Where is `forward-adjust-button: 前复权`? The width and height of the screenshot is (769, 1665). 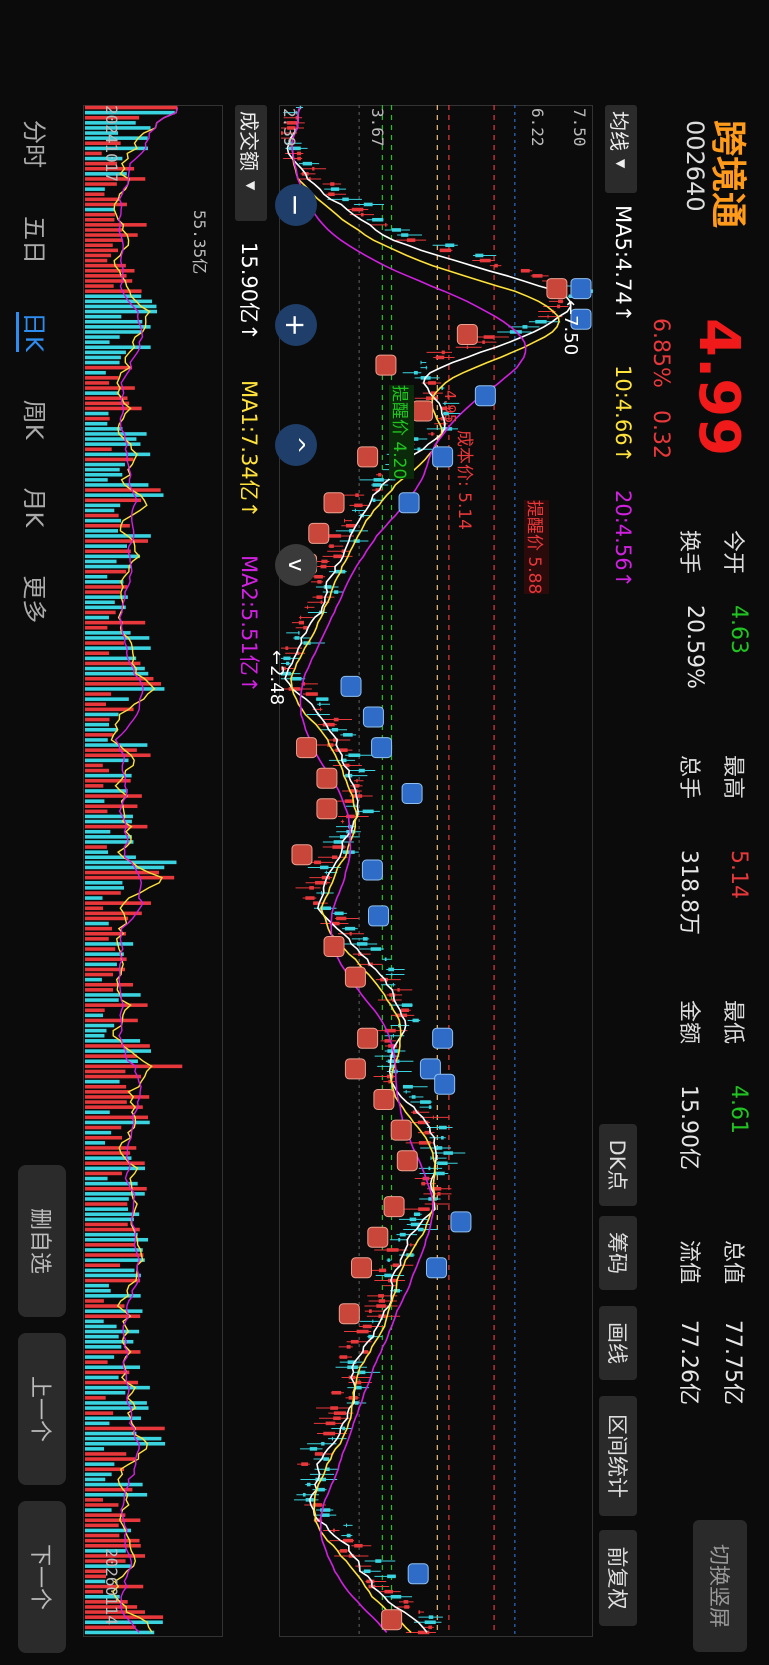
forward-adjust-button: 前复权 is located at coordinates (618, 1578).